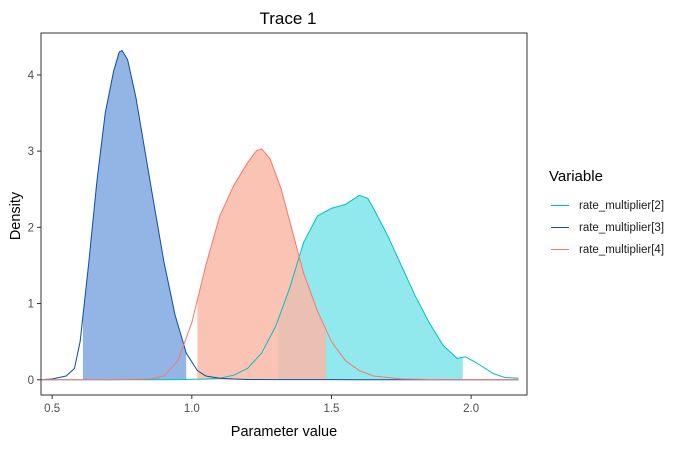 The height and width of the screenshot is (450, 688). What do you see at coordinates (31, 228) in the screenshot?
I see `y-tick-label: 2` at bounding box center [31, 228].